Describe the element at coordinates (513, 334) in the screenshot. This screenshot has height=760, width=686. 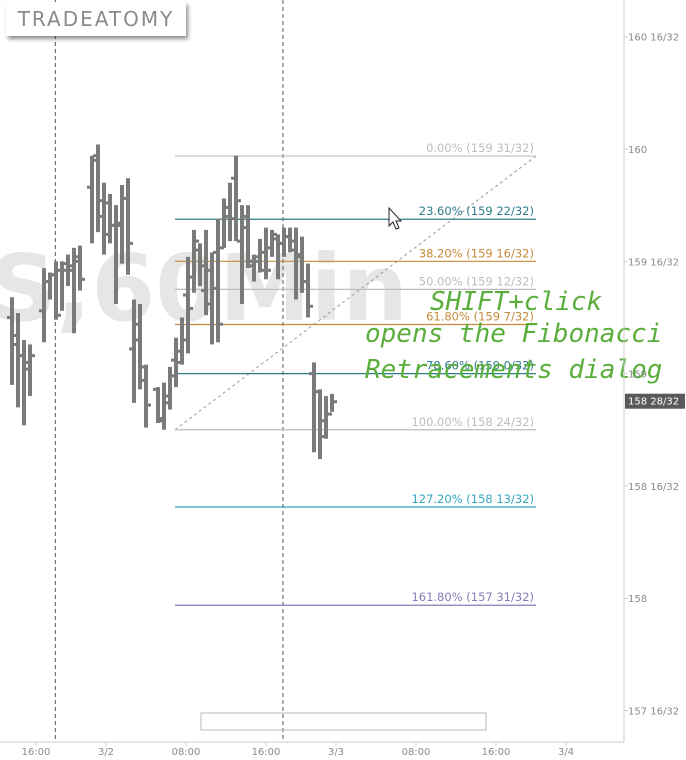
I see `annotation-line-1: opens the Fibonacci` at that location.